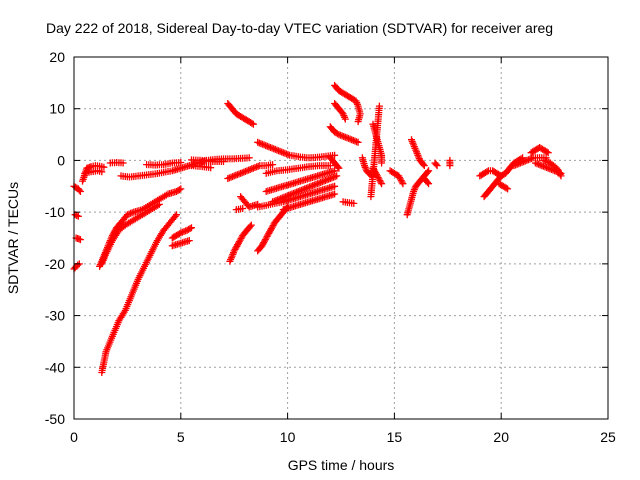 This screenshot has width=640, height=480. I want to click on x-tick-label: 25, so click(608, 437).